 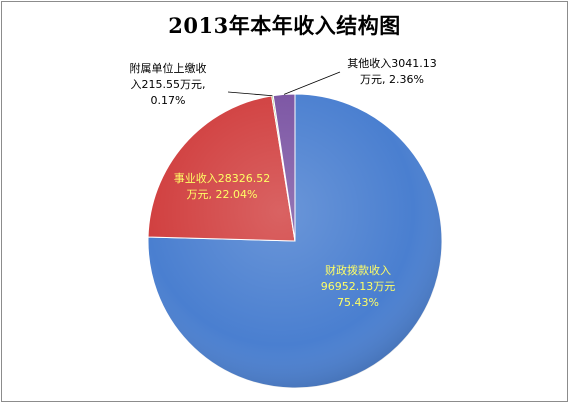 I want to click on label-affiliate-income: 附属单位上缴收入215.55万元, 0.17%, so click(x=168, y=84).